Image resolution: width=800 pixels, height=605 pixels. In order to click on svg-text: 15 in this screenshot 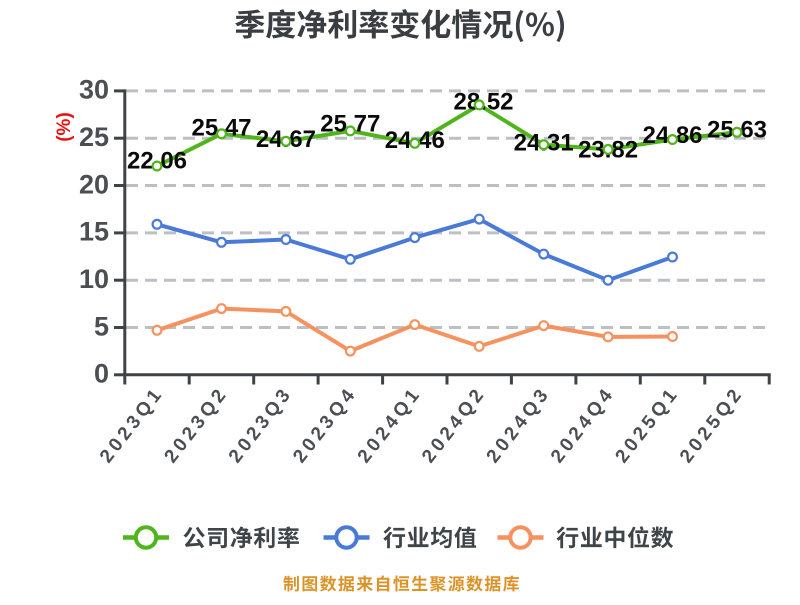, I will do `click(94, 232)`.